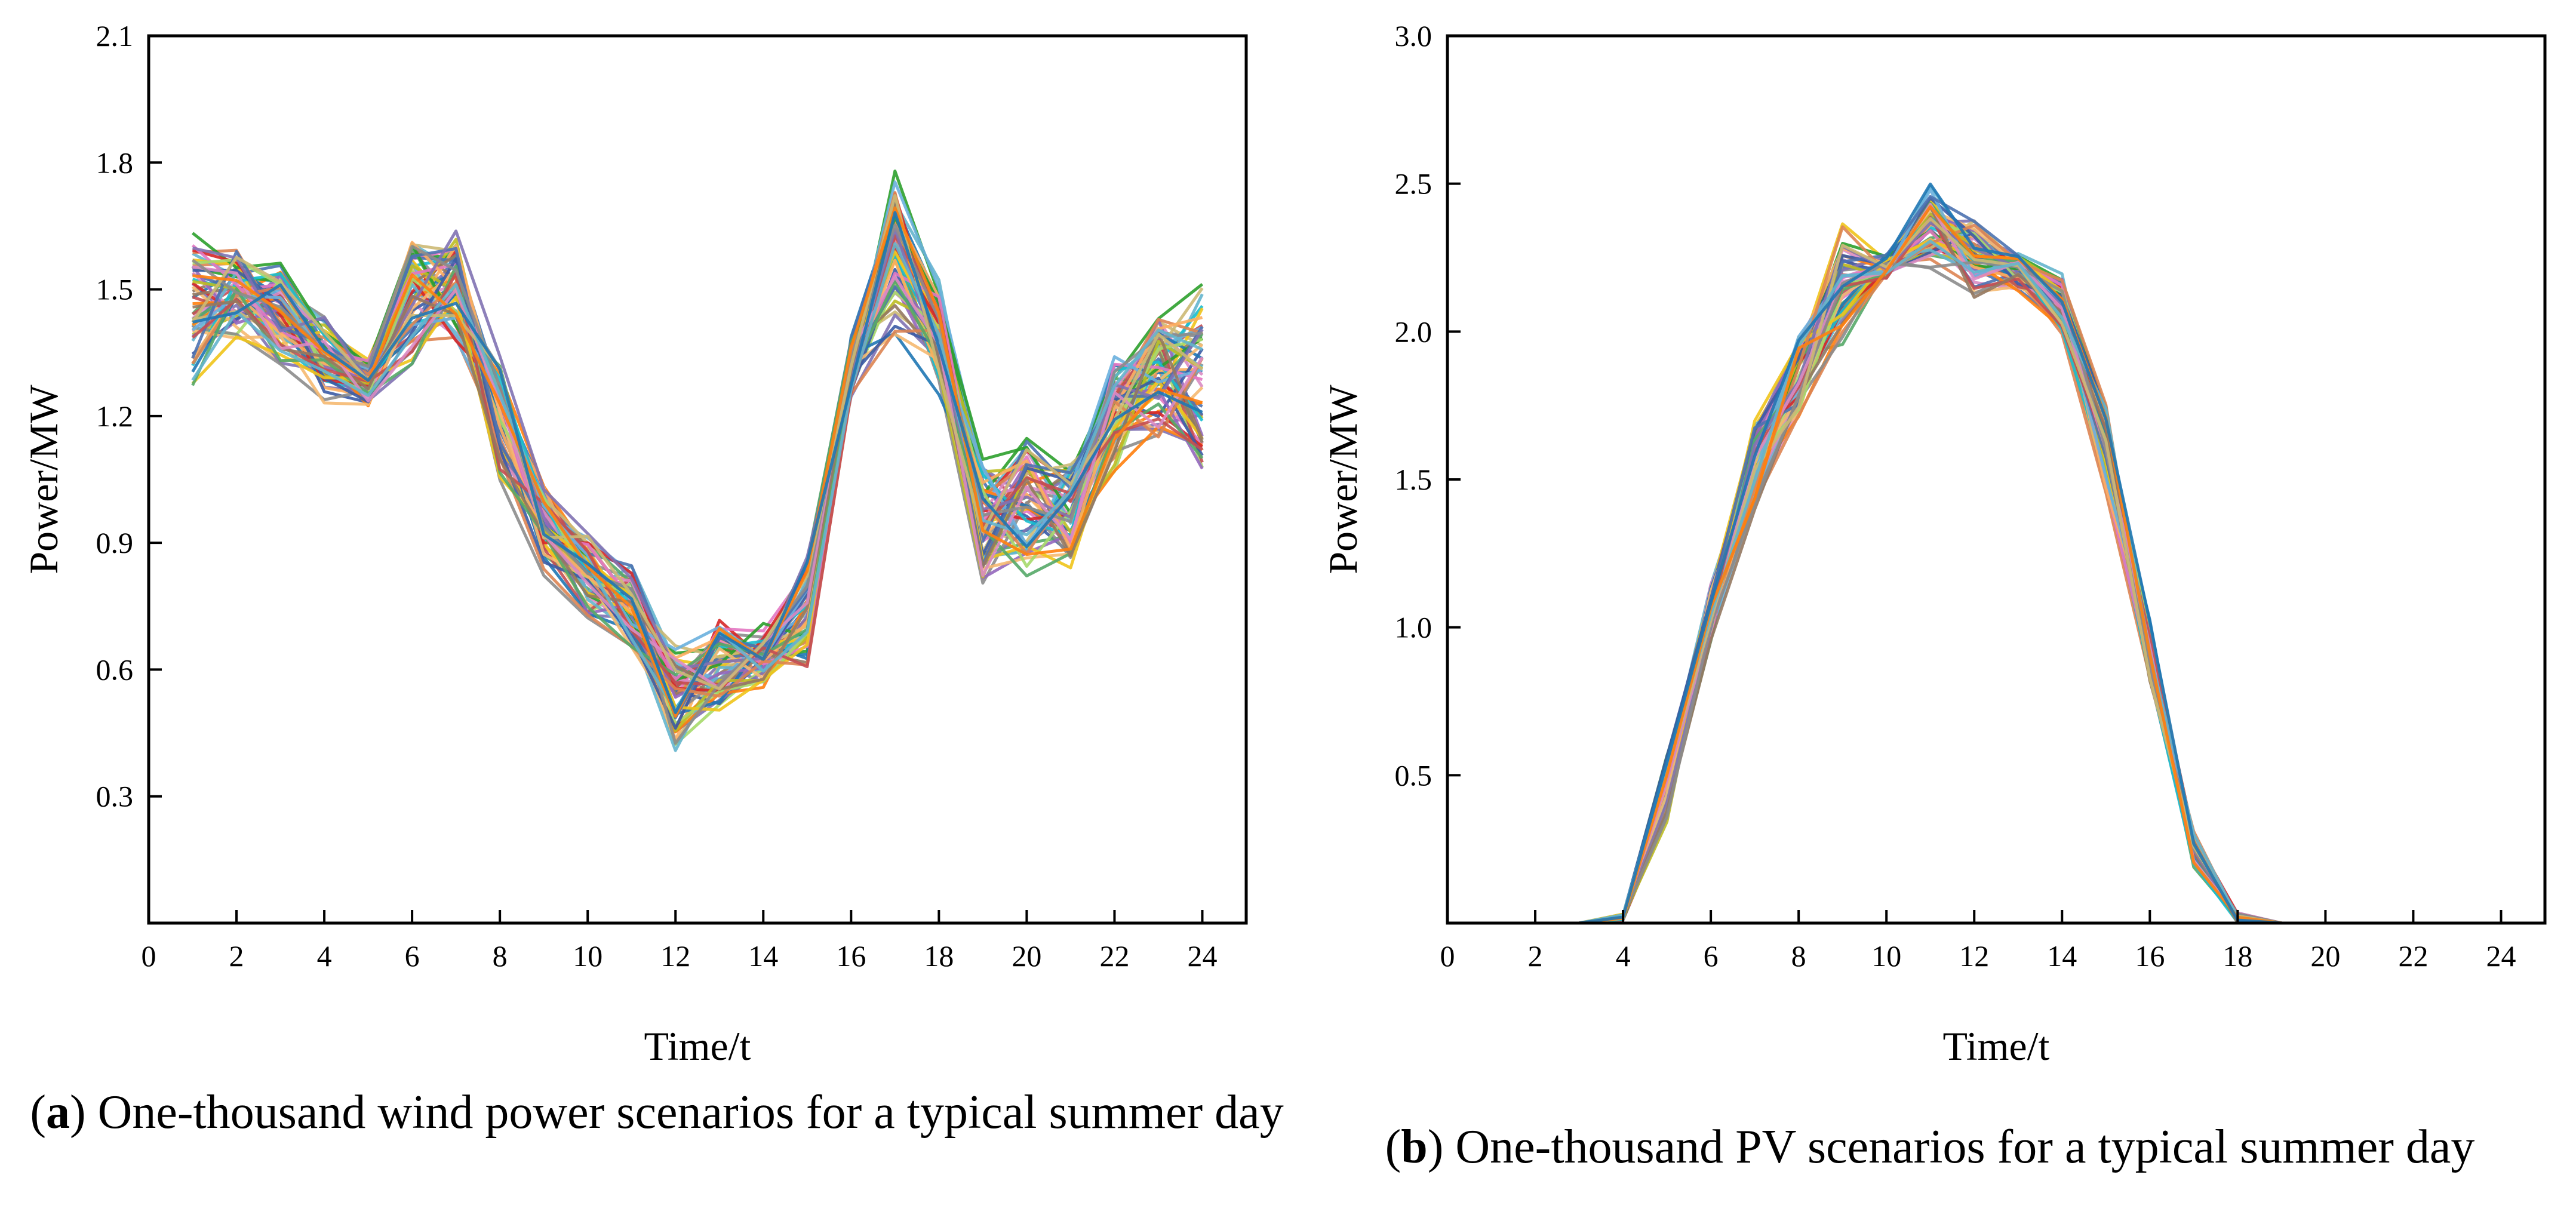 The width and height of the screenshot is (2576, 1227). What do you see at coordinates (1414, 331) in the screenshot?
I see `y-tick-label: 2.0` at bounding box center [1414, 331].